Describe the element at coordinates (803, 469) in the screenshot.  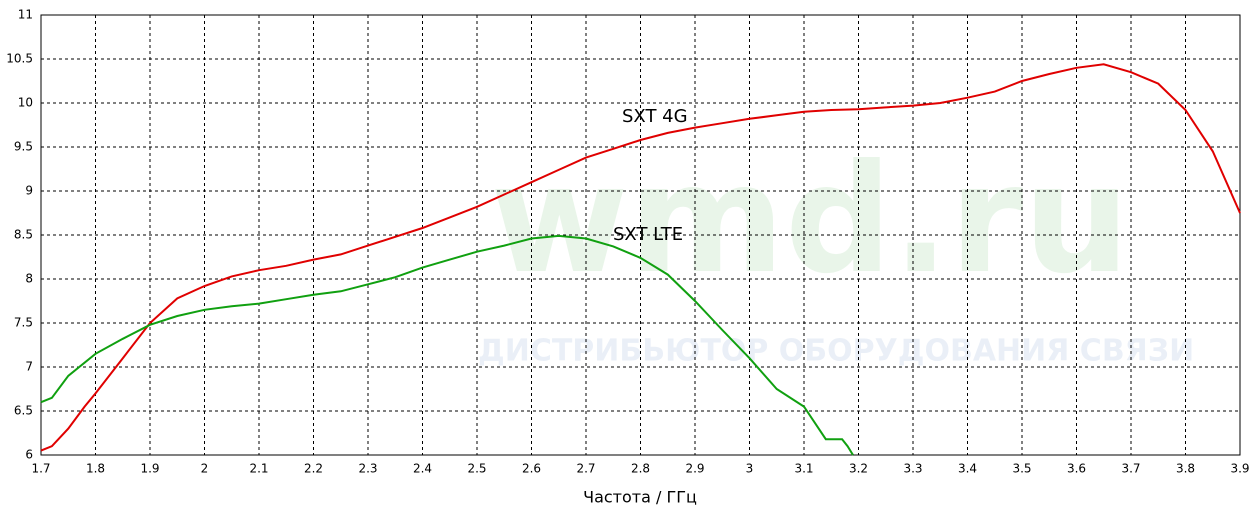
I see `x-tick-label: 3.1` at that location.